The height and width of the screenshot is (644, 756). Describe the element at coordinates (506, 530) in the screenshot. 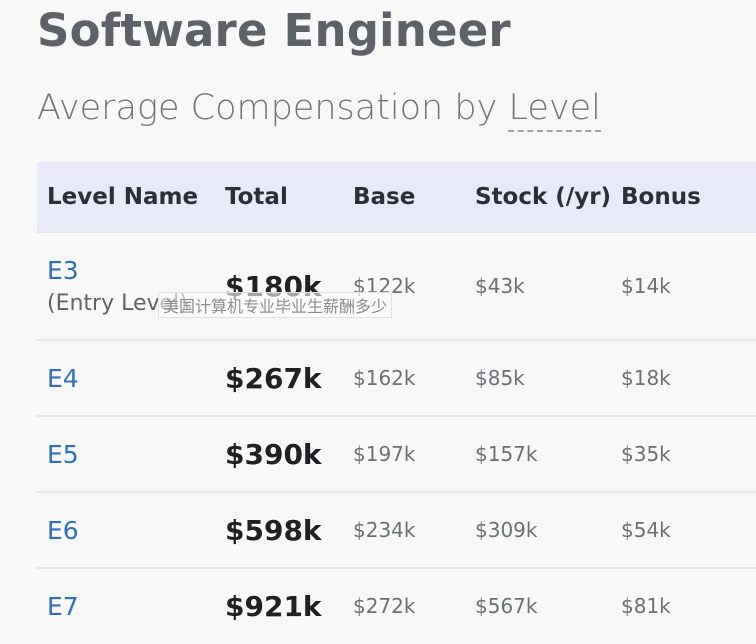

I see `stock-value: $309k` at that location.